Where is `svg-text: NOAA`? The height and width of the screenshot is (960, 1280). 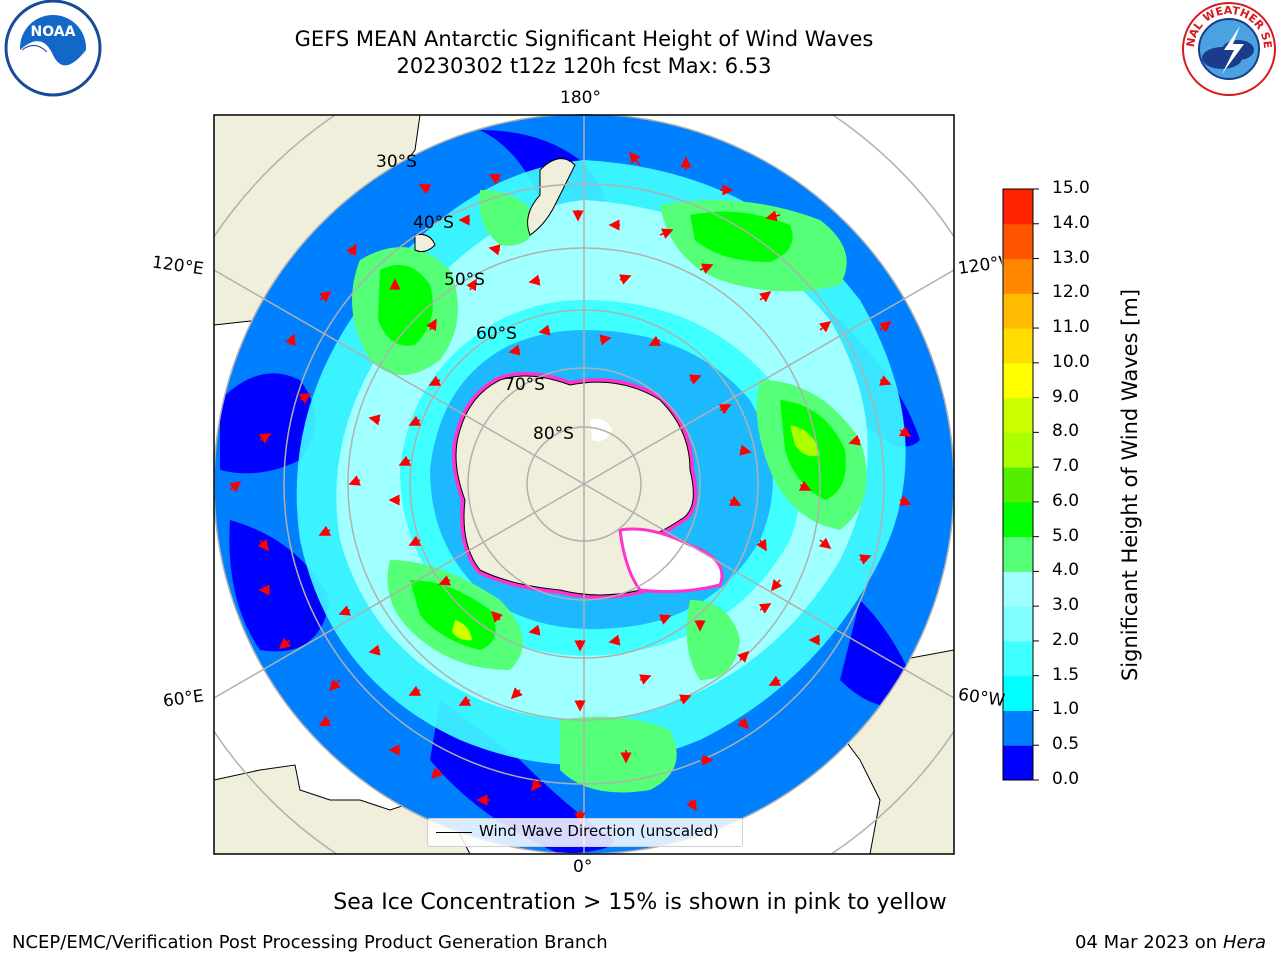 svg-text: NOAA is located at coordinates (53, 32).